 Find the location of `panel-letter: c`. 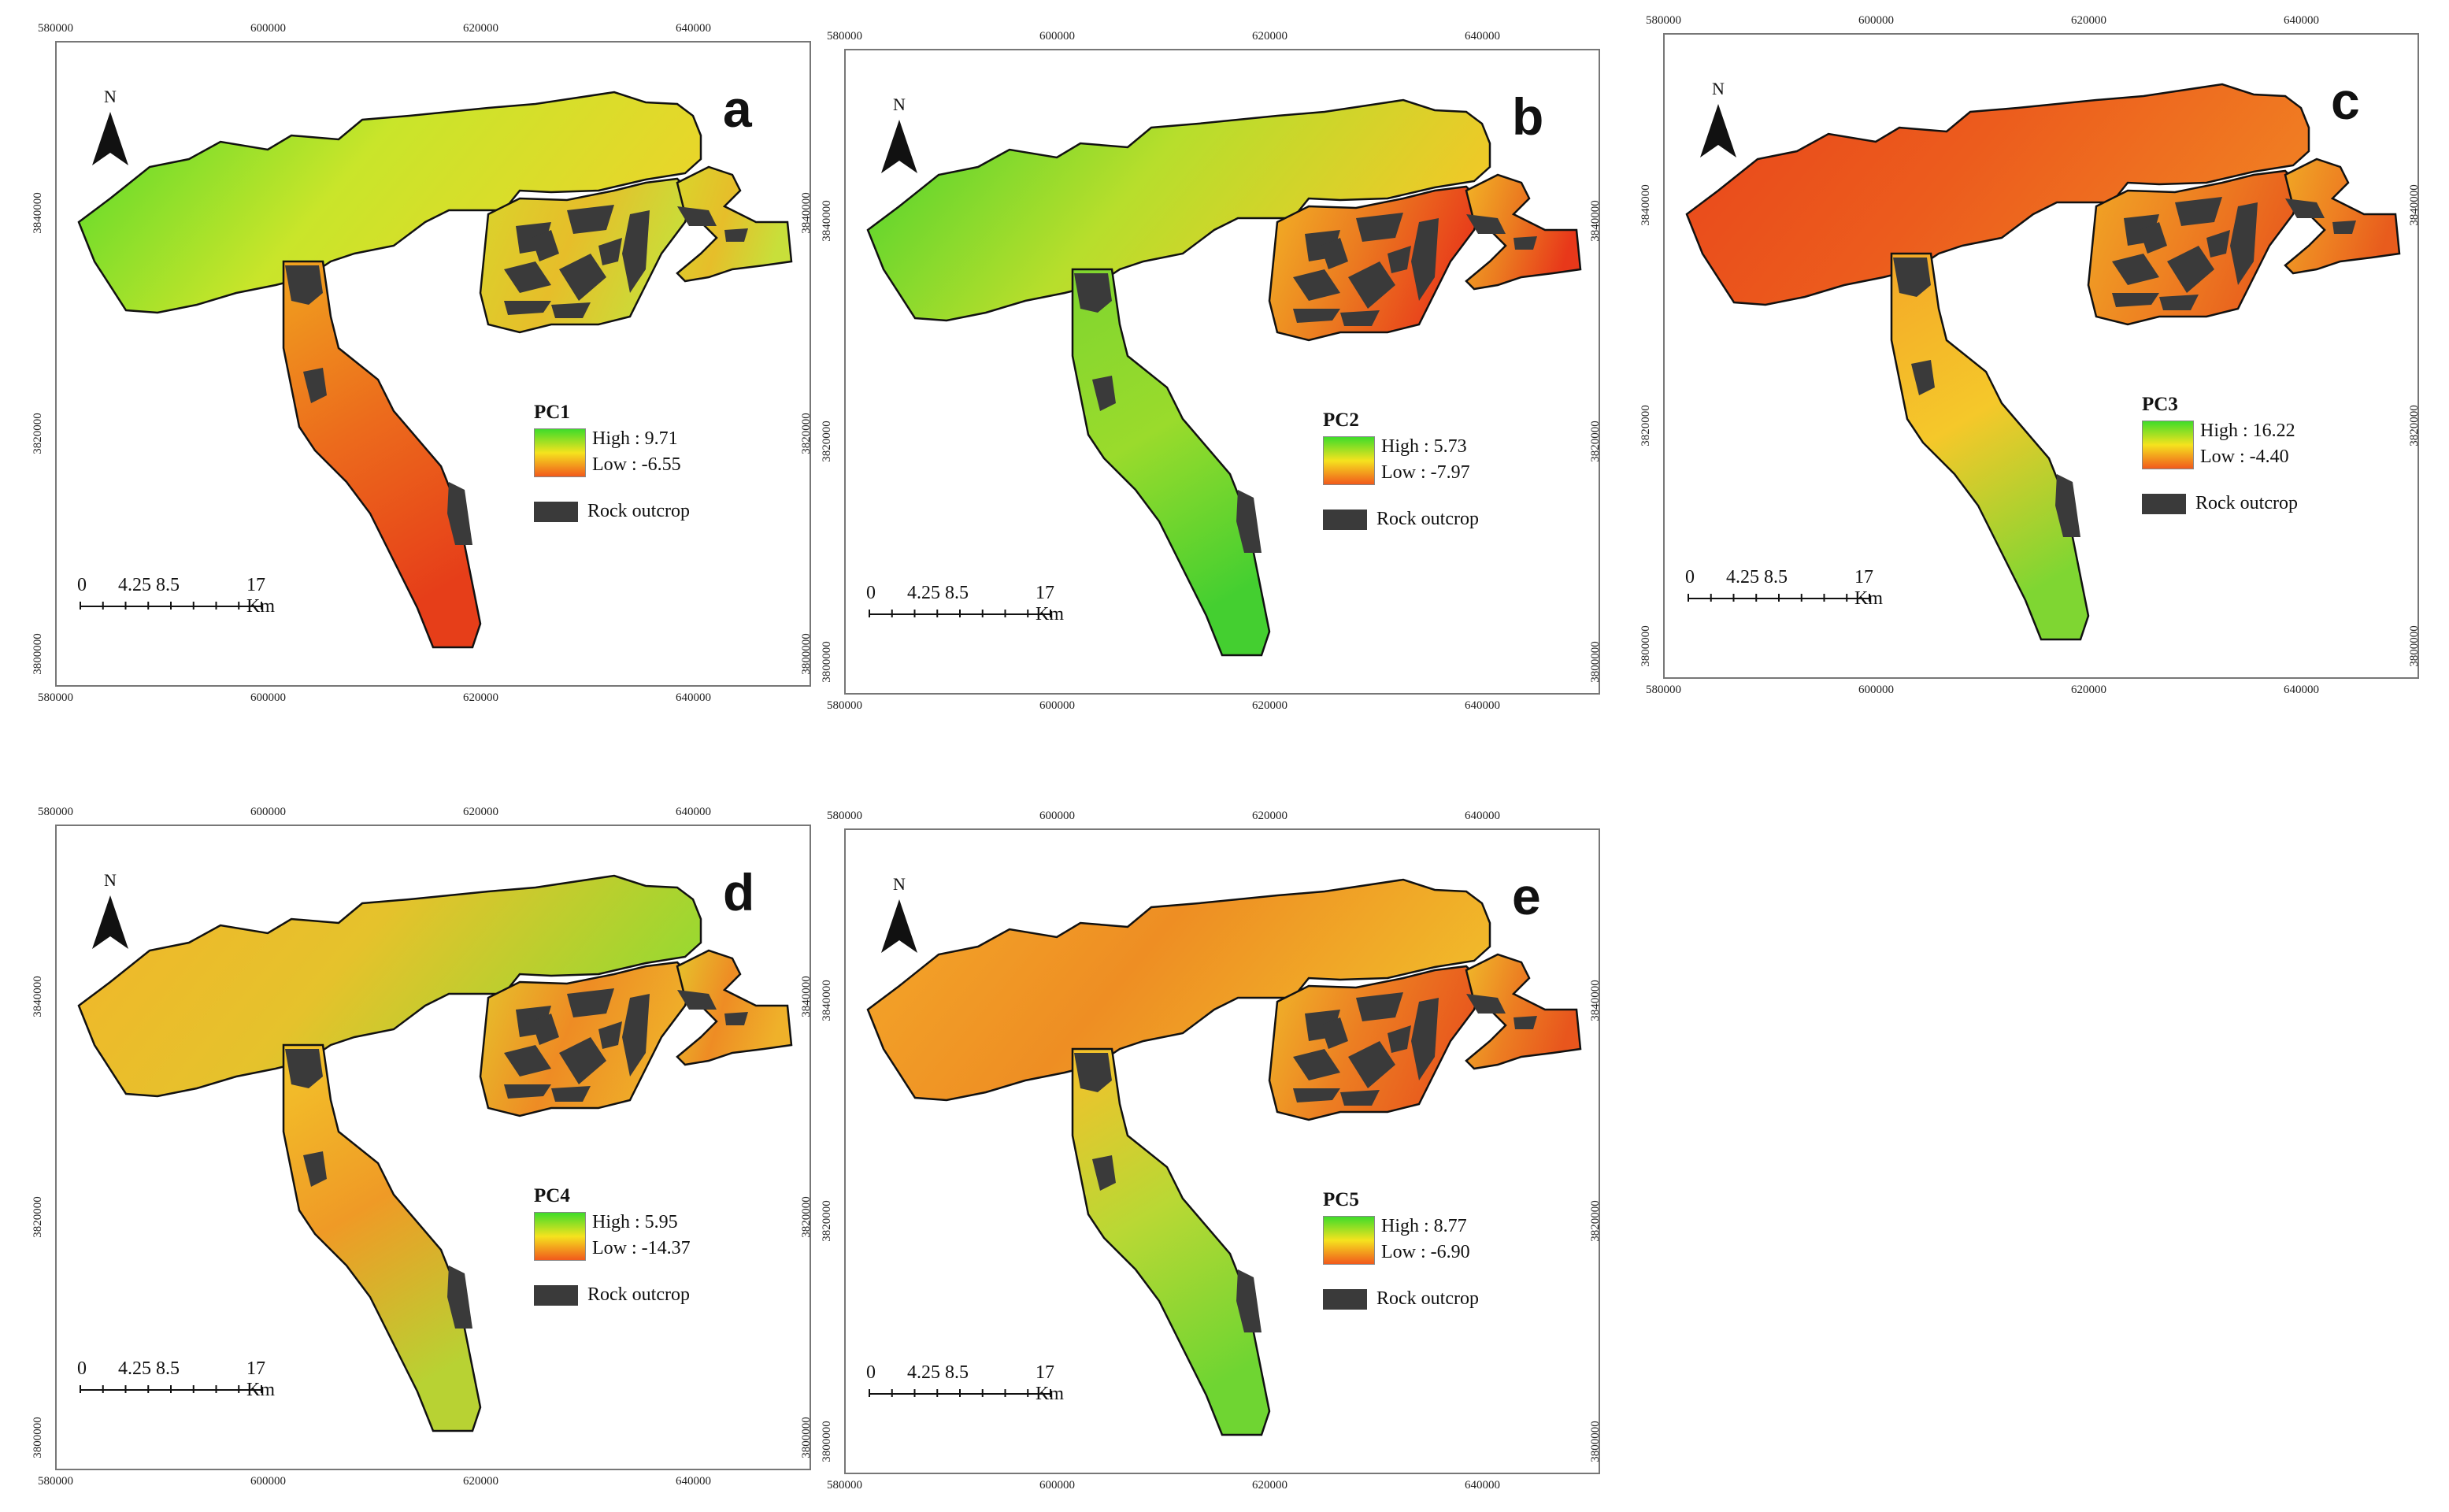

panel-letter: c is located at coordinates (2345, 101).